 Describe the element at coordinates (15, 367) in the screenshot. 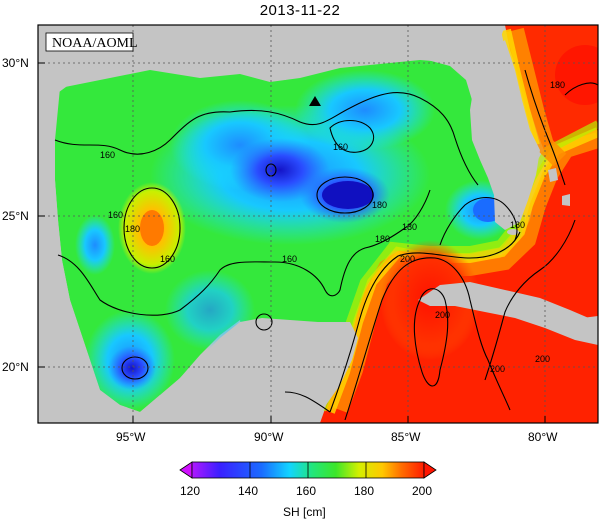

I see `lat-label-20n: 20°N` at that location.